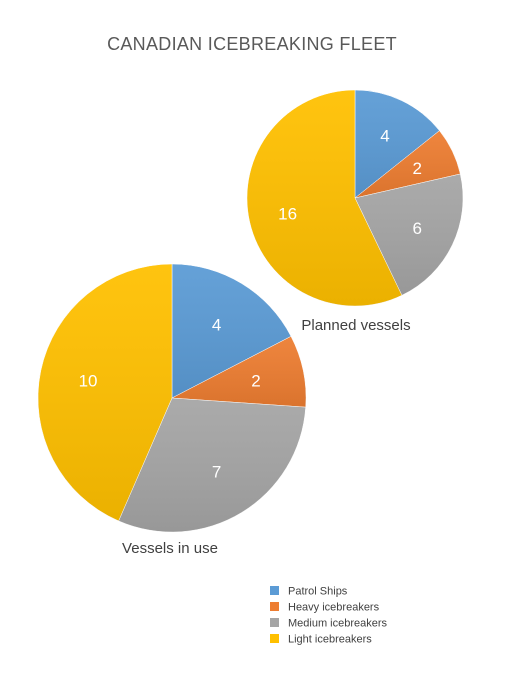  Describe the element at coordinates (417, 168) in the screenshot. I see `slice-label-planned-vessels-heavy-icebreakers: 2` at that location.